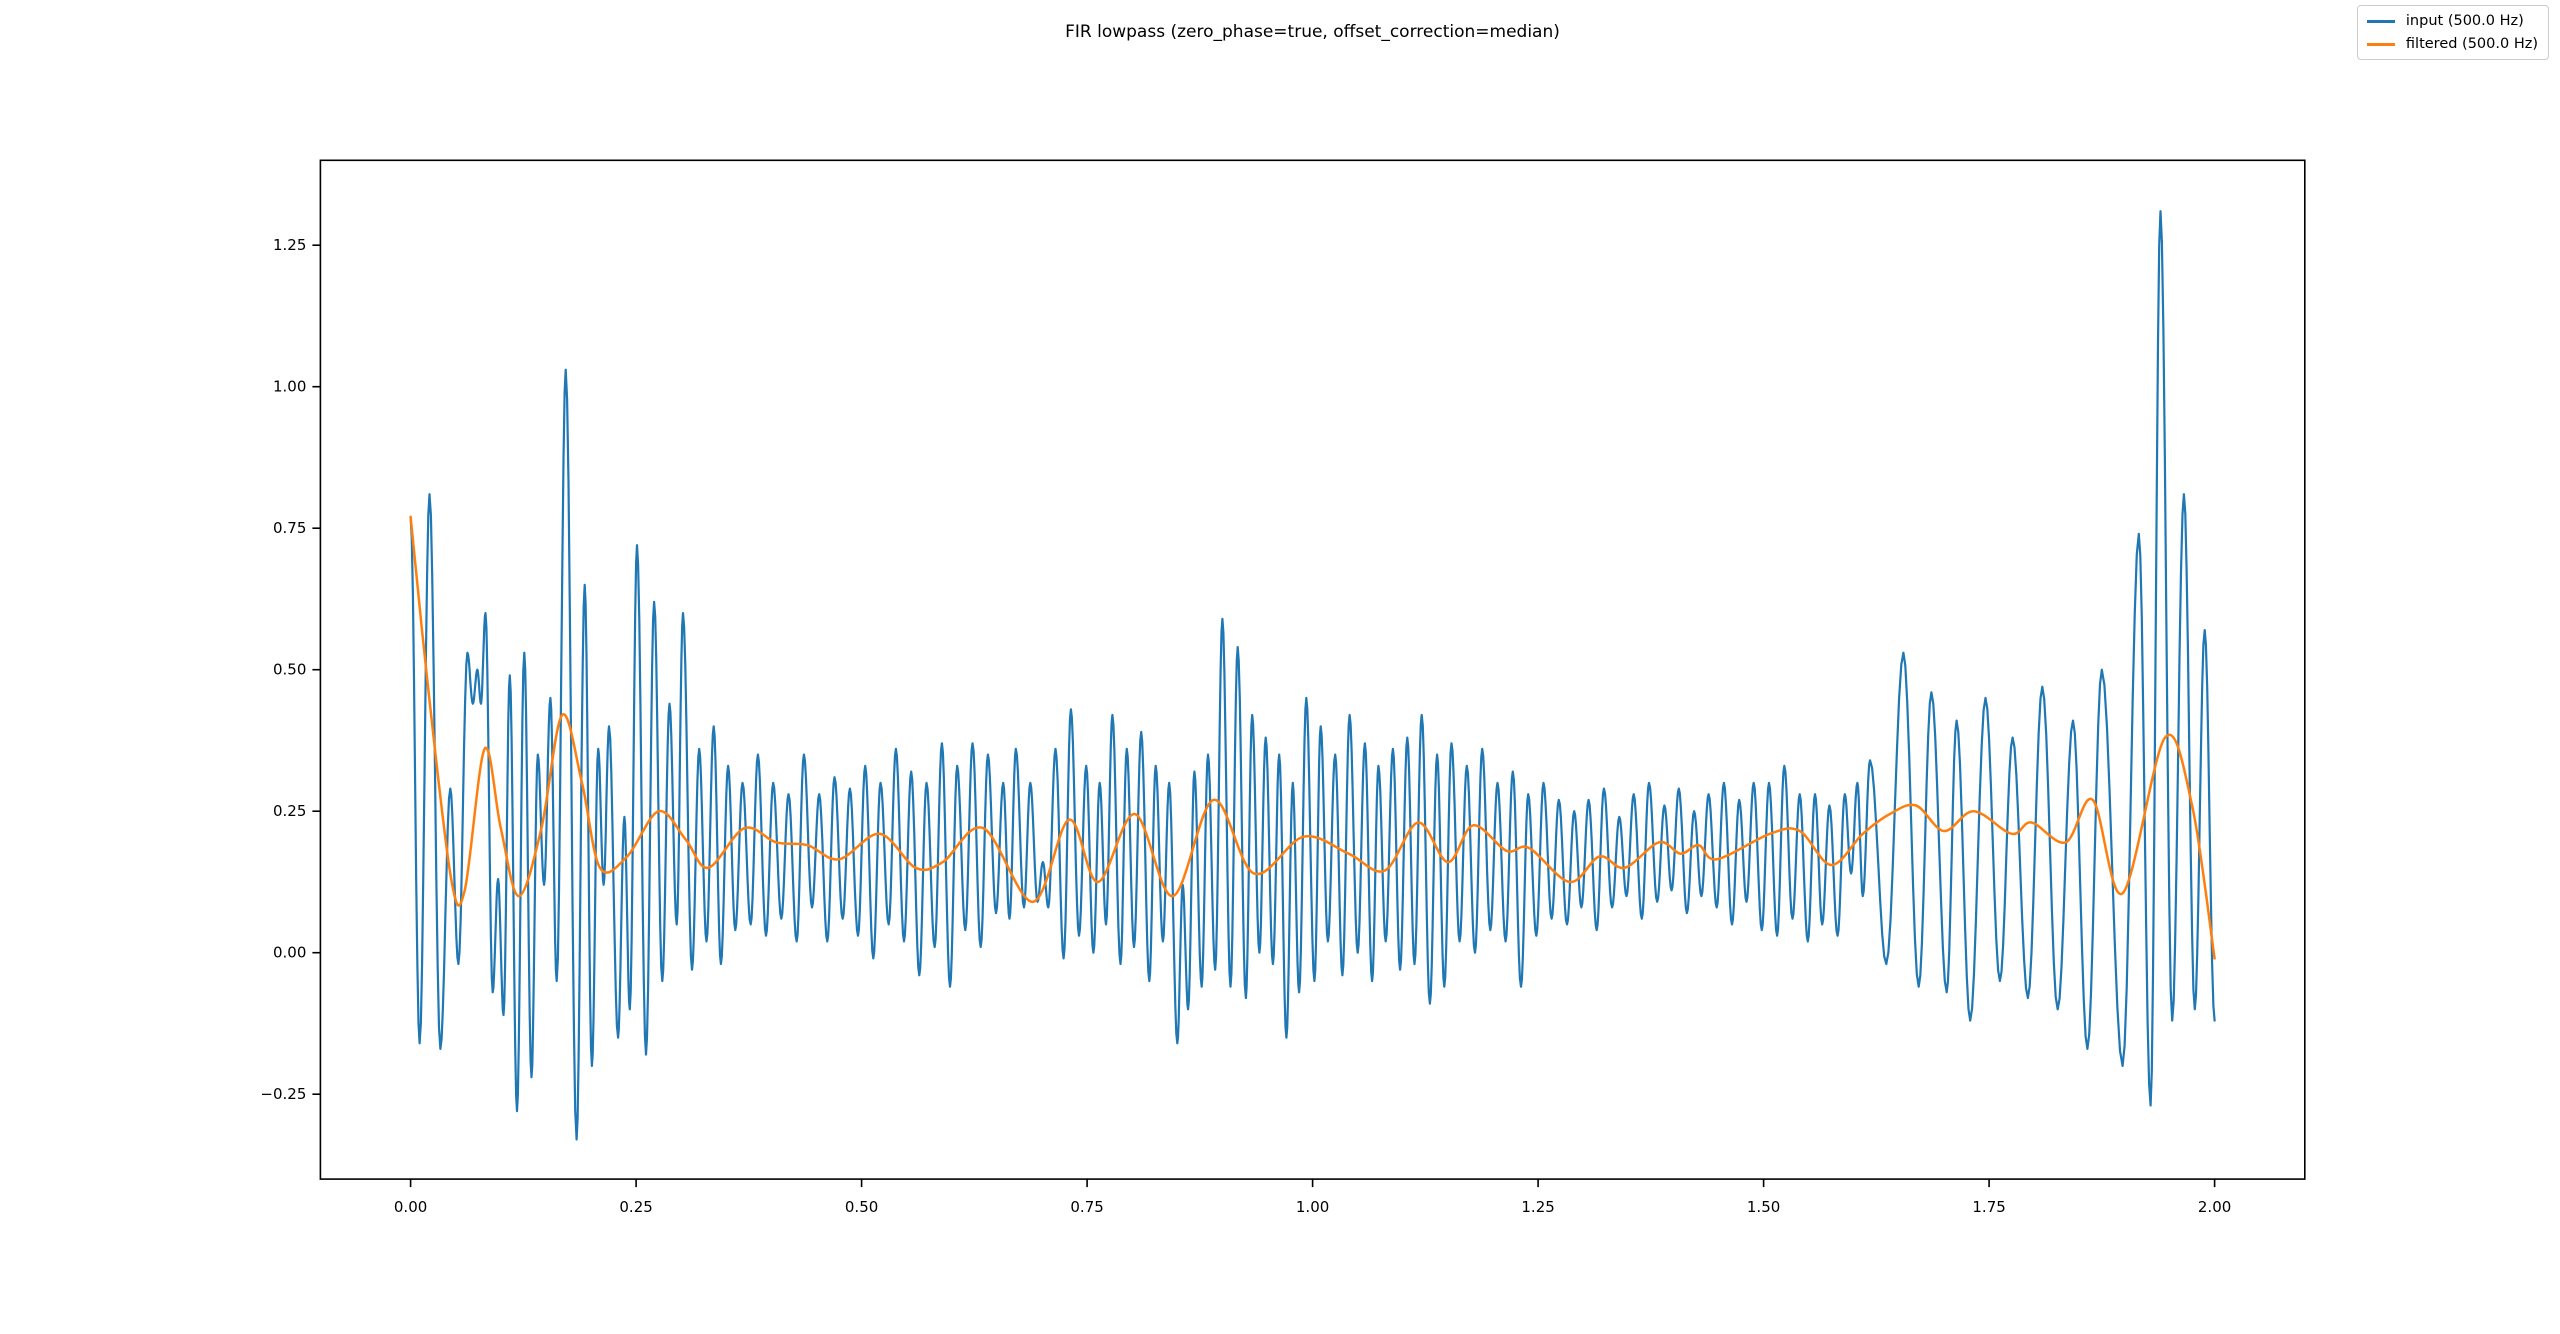  What do you see at coordinates (2380, 21) in the screenshot?
I see `legend-line-swatch-input` at bounding box center [2380, 21].